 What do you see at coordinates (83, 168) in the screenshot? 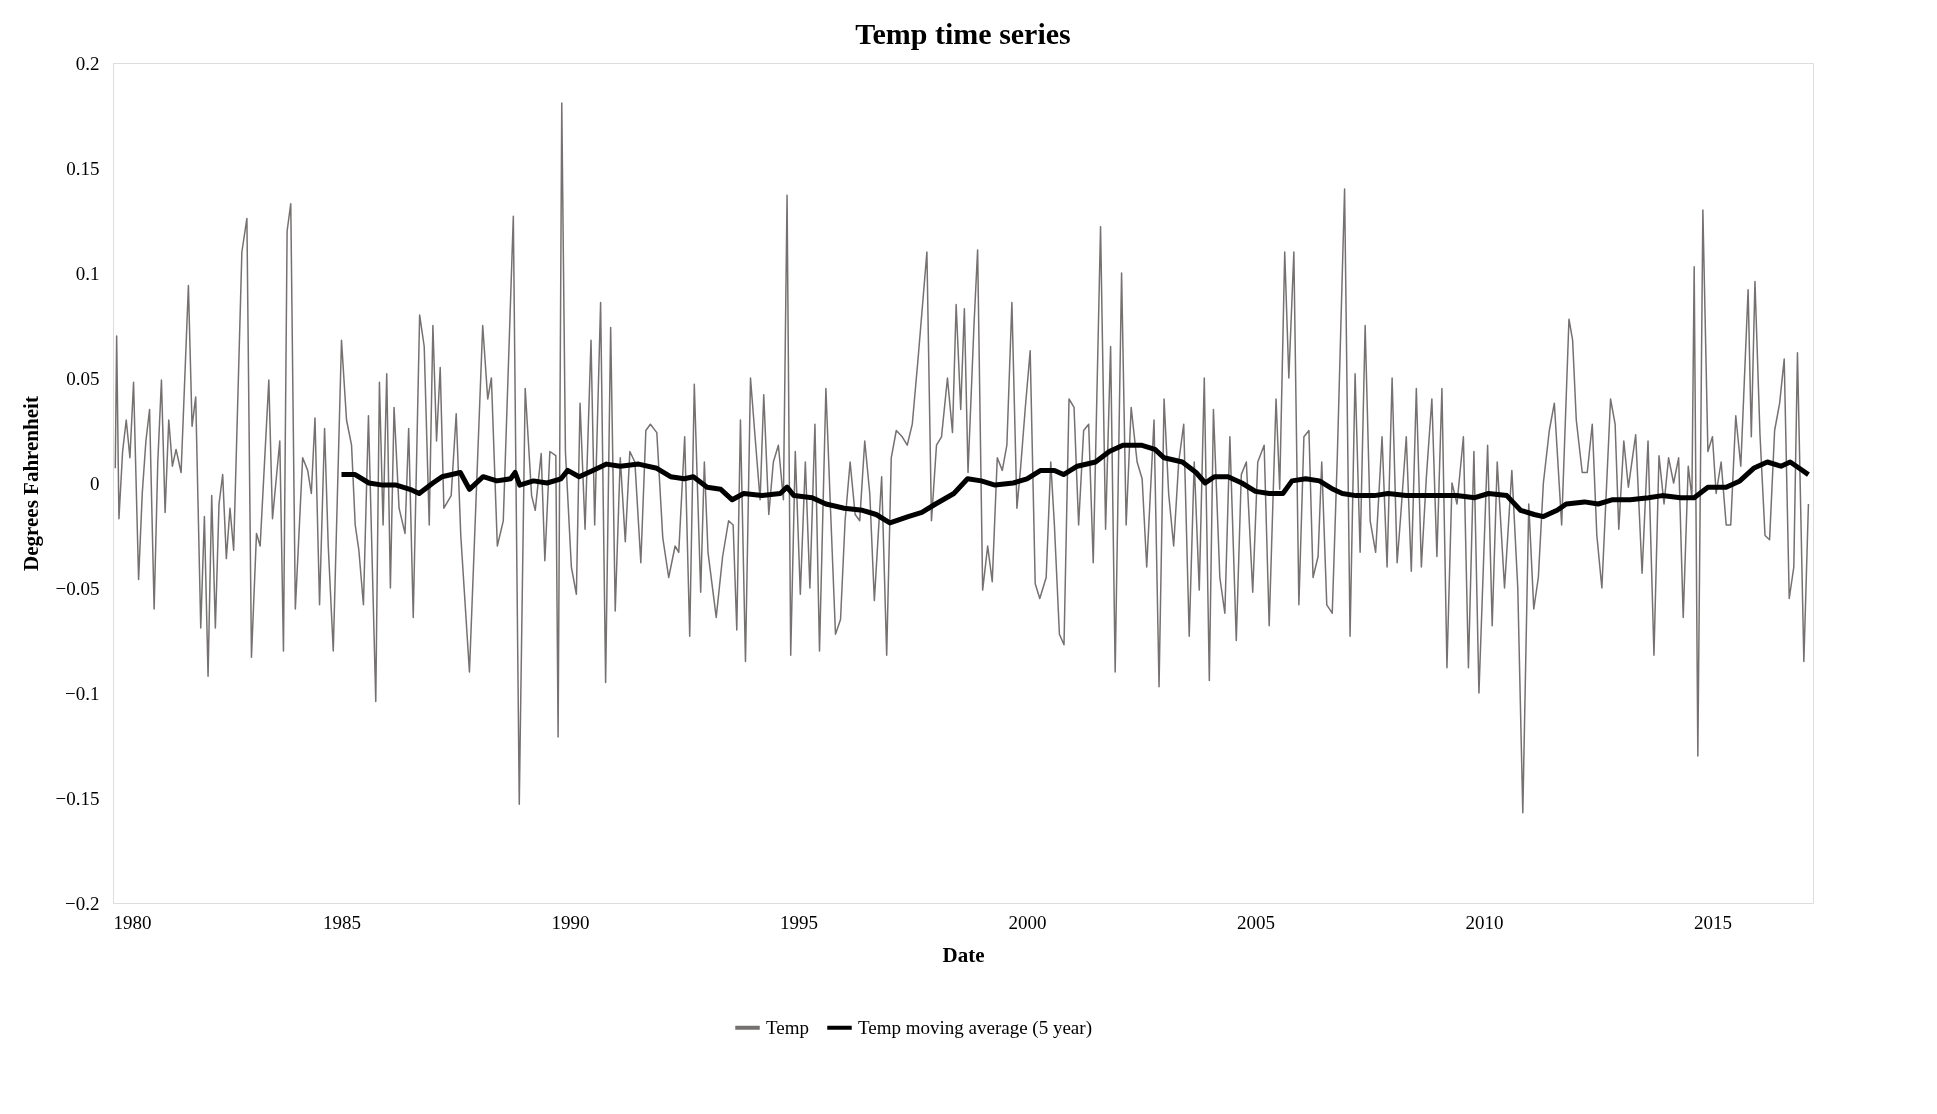
I see `y-tick-label: 0.15` at bounding box center [83, 168].